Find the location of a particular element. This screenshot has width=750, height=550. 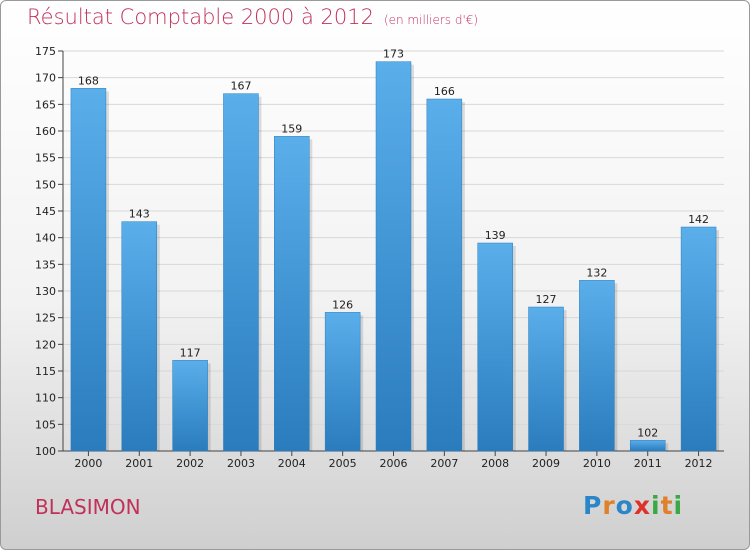

x-tick-label: 2003 is located at coordinates (241, 463).